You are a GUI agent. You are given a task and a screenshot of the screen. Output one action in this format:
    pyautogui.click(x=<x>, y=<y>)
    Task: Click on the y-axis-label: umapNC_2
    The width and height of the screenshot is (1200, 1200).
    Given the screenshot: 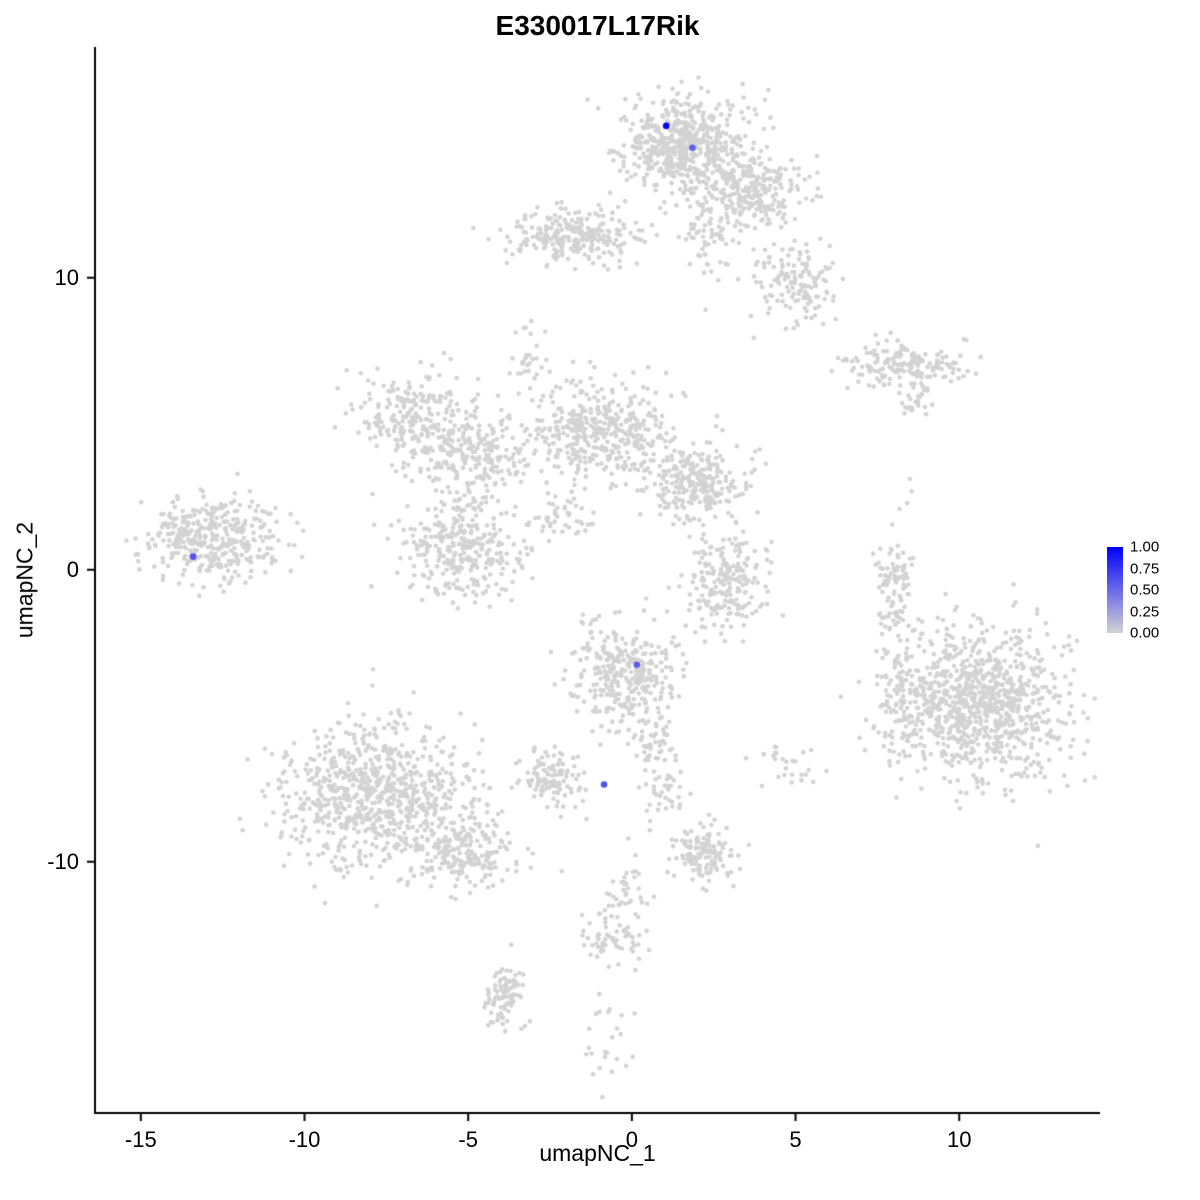 What is the action you would take?
    pyautogui.click(x=24, y=580)
    